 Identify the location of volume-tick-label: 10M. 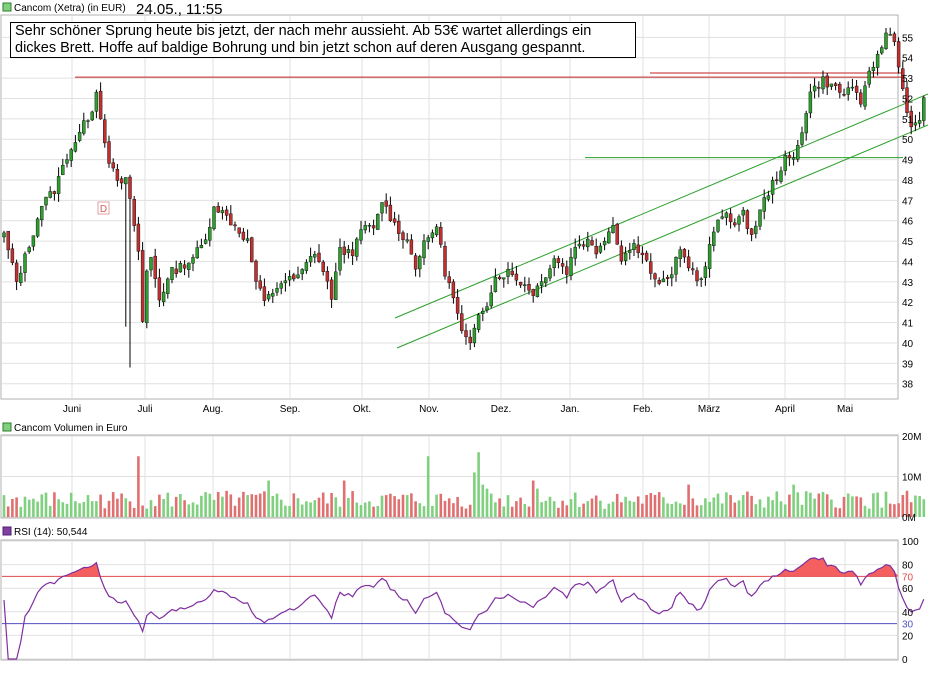
(911, 478).